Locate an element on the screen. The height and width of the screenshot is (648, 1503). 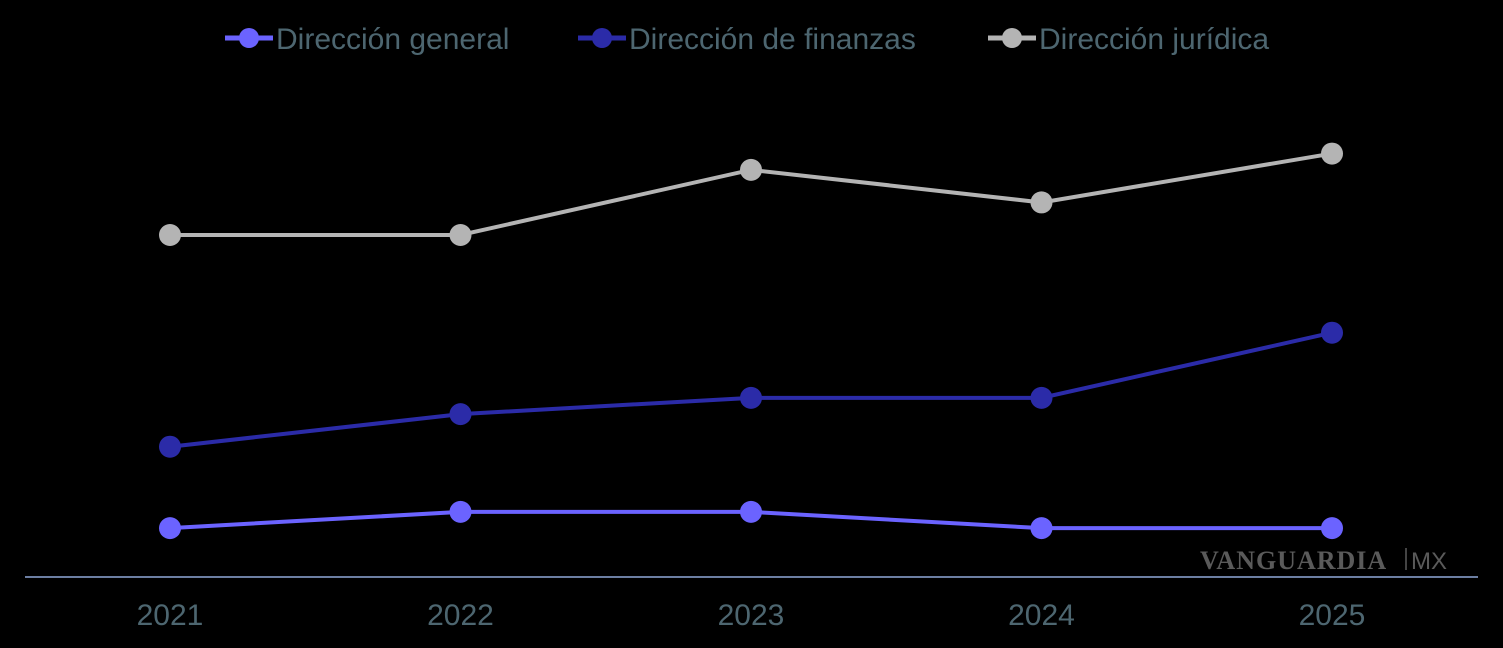
legend-item: Dirección jurídica is located at coordinates (1128, 39).